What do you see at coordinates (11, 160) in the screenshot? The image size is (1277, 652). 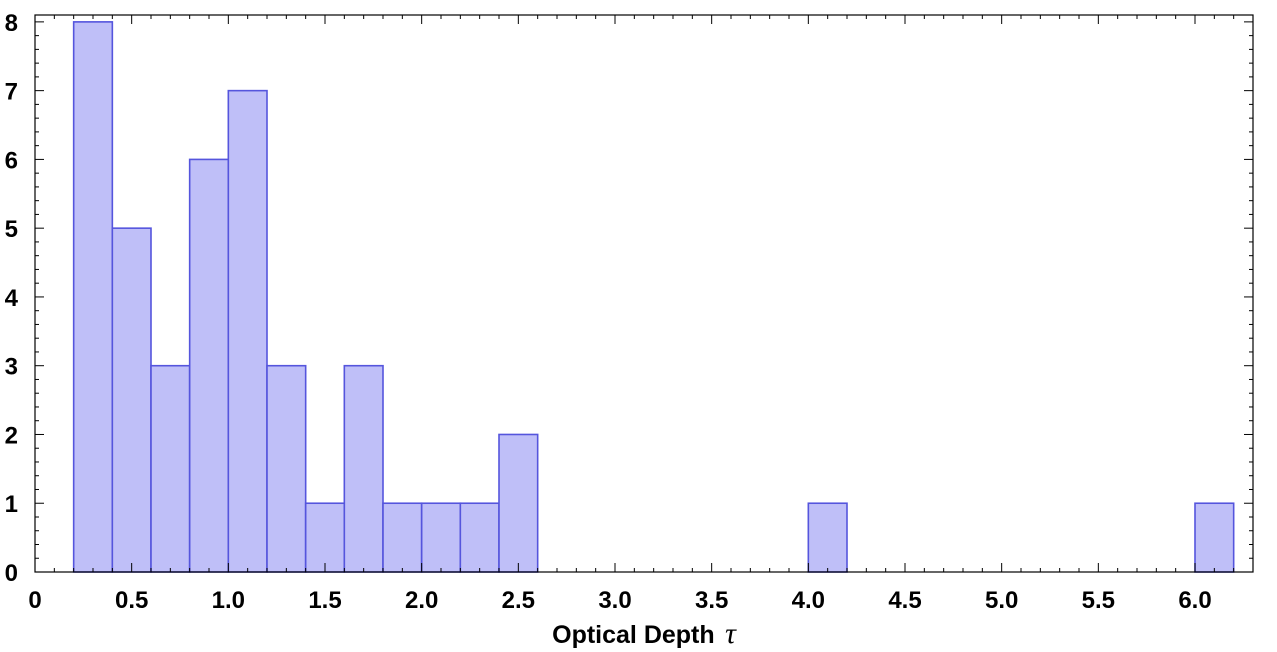 I see `y-tick-label: 6` at bounding box center [11, 160].